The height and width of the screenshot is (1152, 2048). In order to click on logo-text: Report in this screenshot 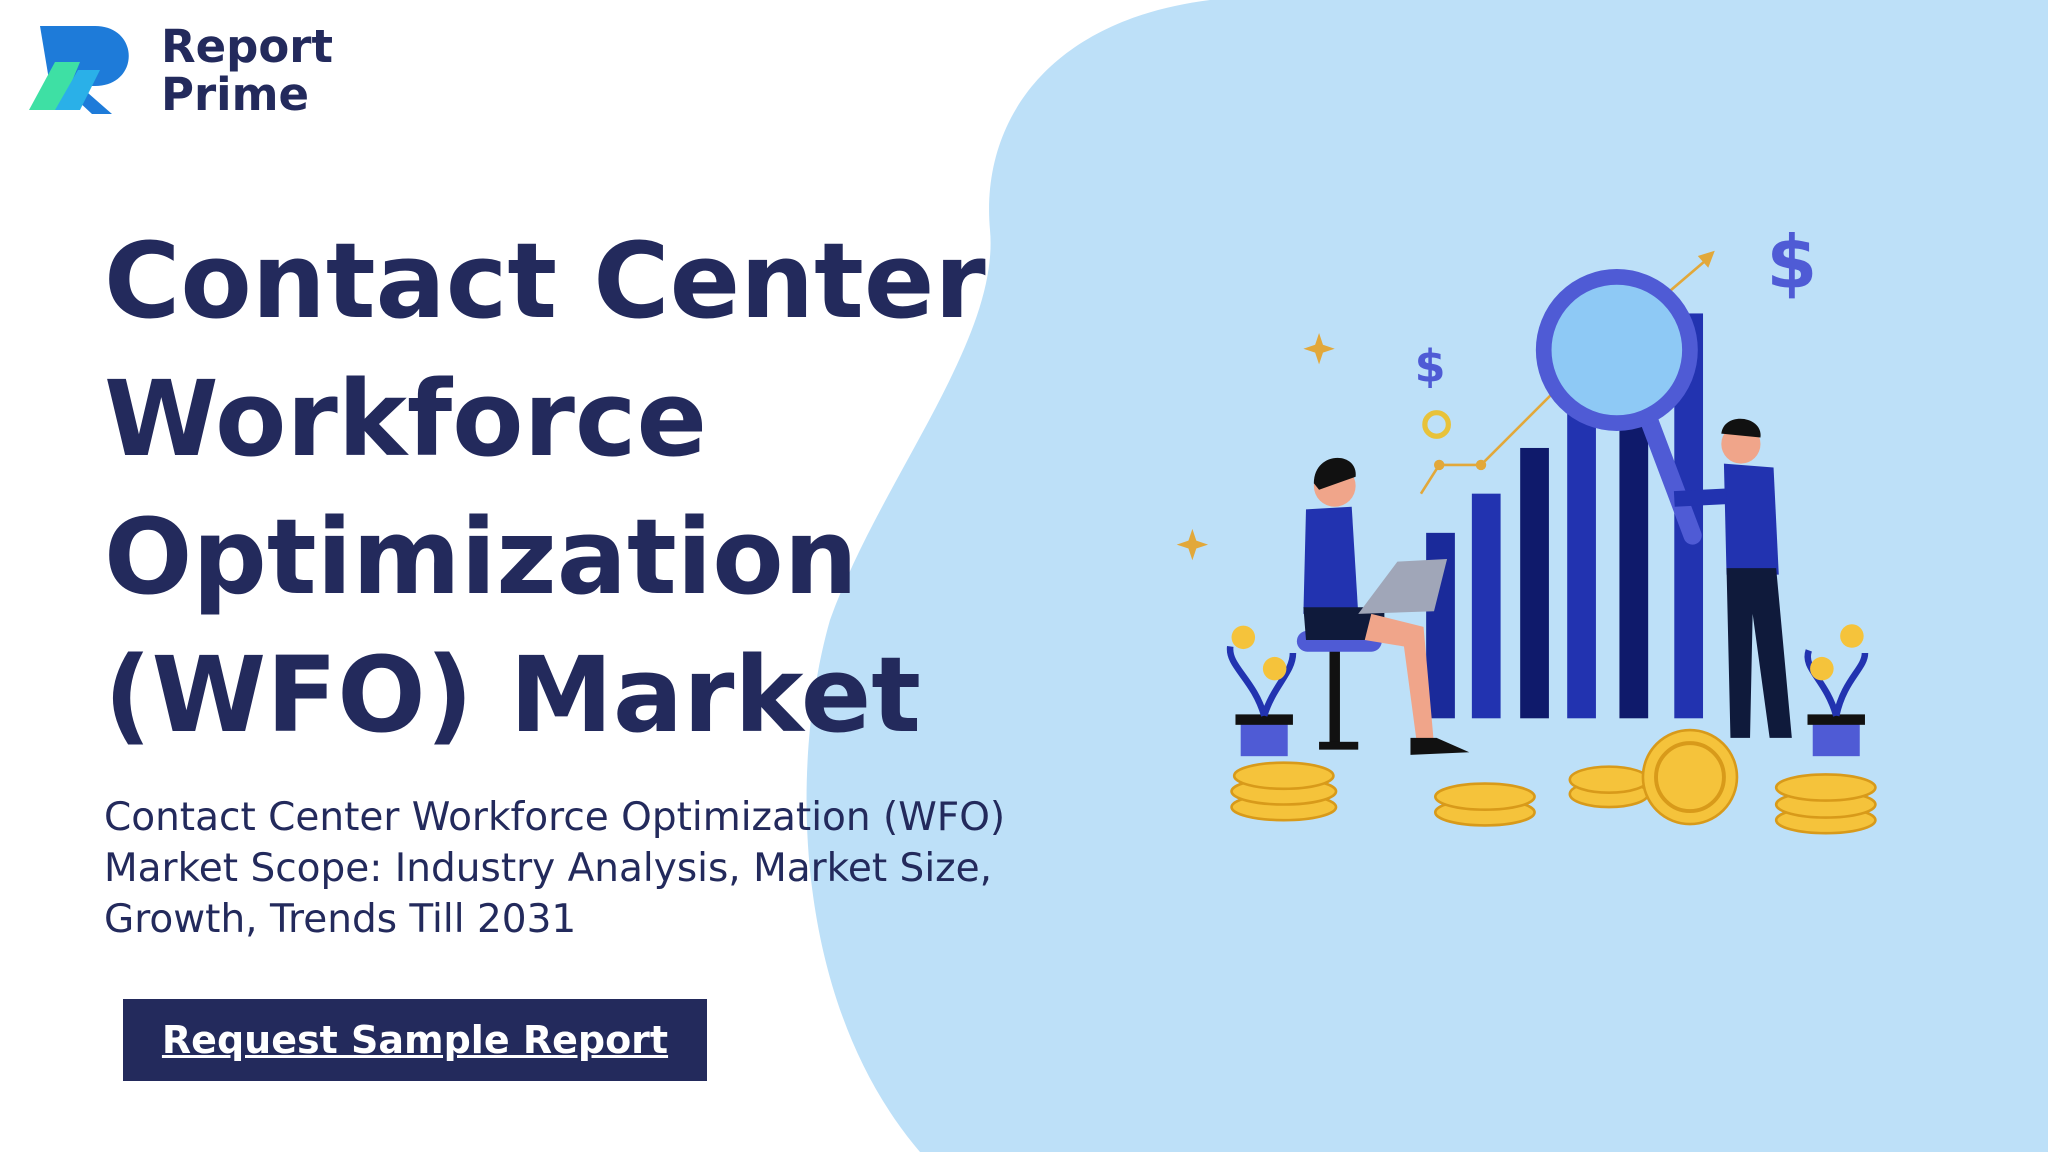, I will do `click(247, 46)`.